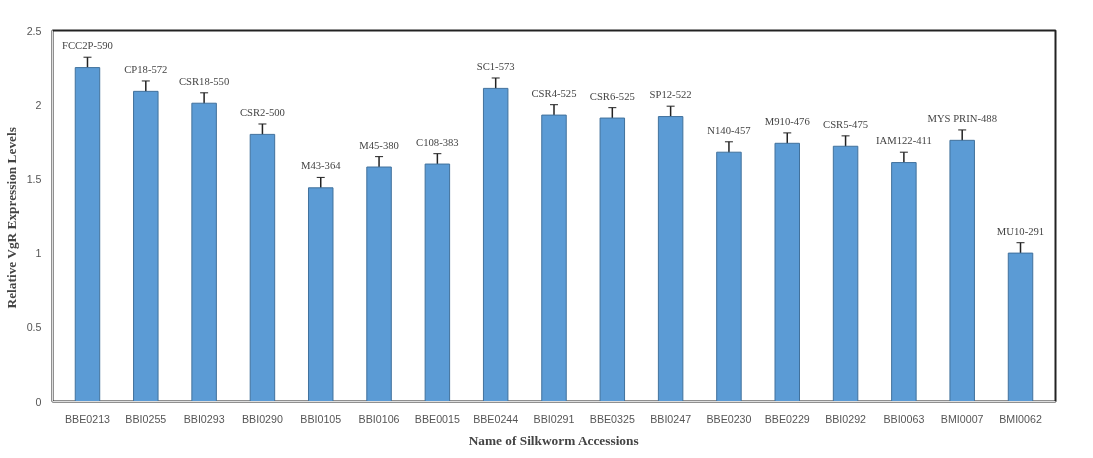  What do you see at coordinates (729, 418) in the screenshot?
I see `x-tick-label: BBE0230` at bounding box center [729, 418].